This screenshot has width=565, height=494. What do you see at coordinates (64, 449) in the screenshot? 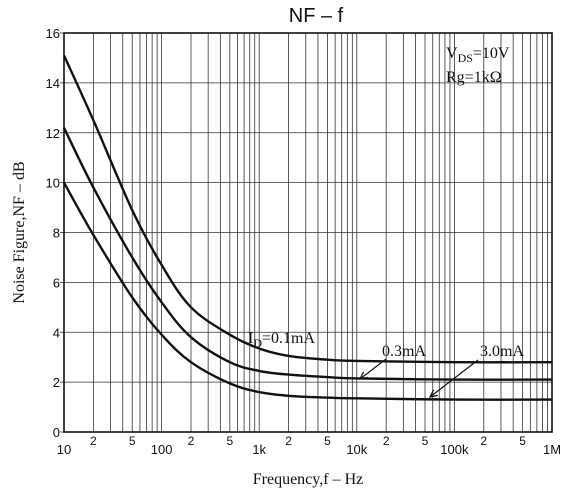
I see `x-tick-label: 10` at bounding box center [64, 449].